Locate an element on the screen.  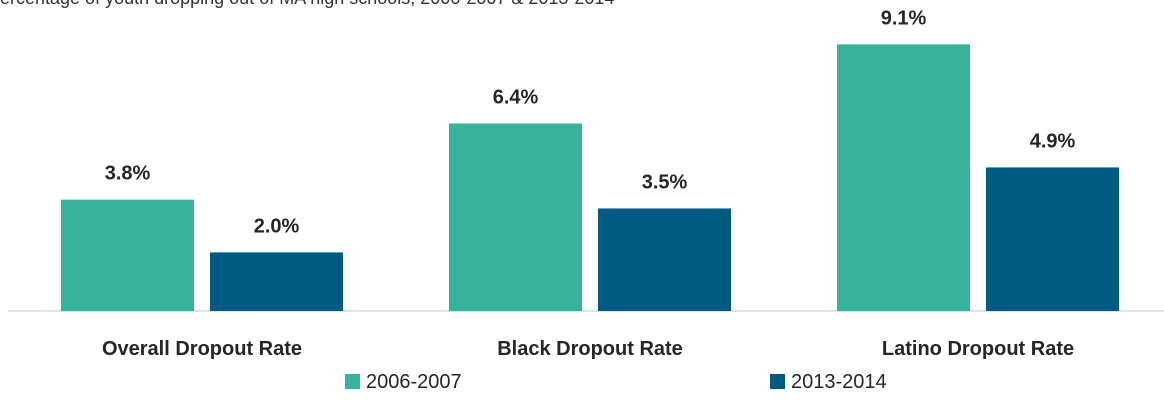
data-label: 3.8% is located at coordinates (128, 174).